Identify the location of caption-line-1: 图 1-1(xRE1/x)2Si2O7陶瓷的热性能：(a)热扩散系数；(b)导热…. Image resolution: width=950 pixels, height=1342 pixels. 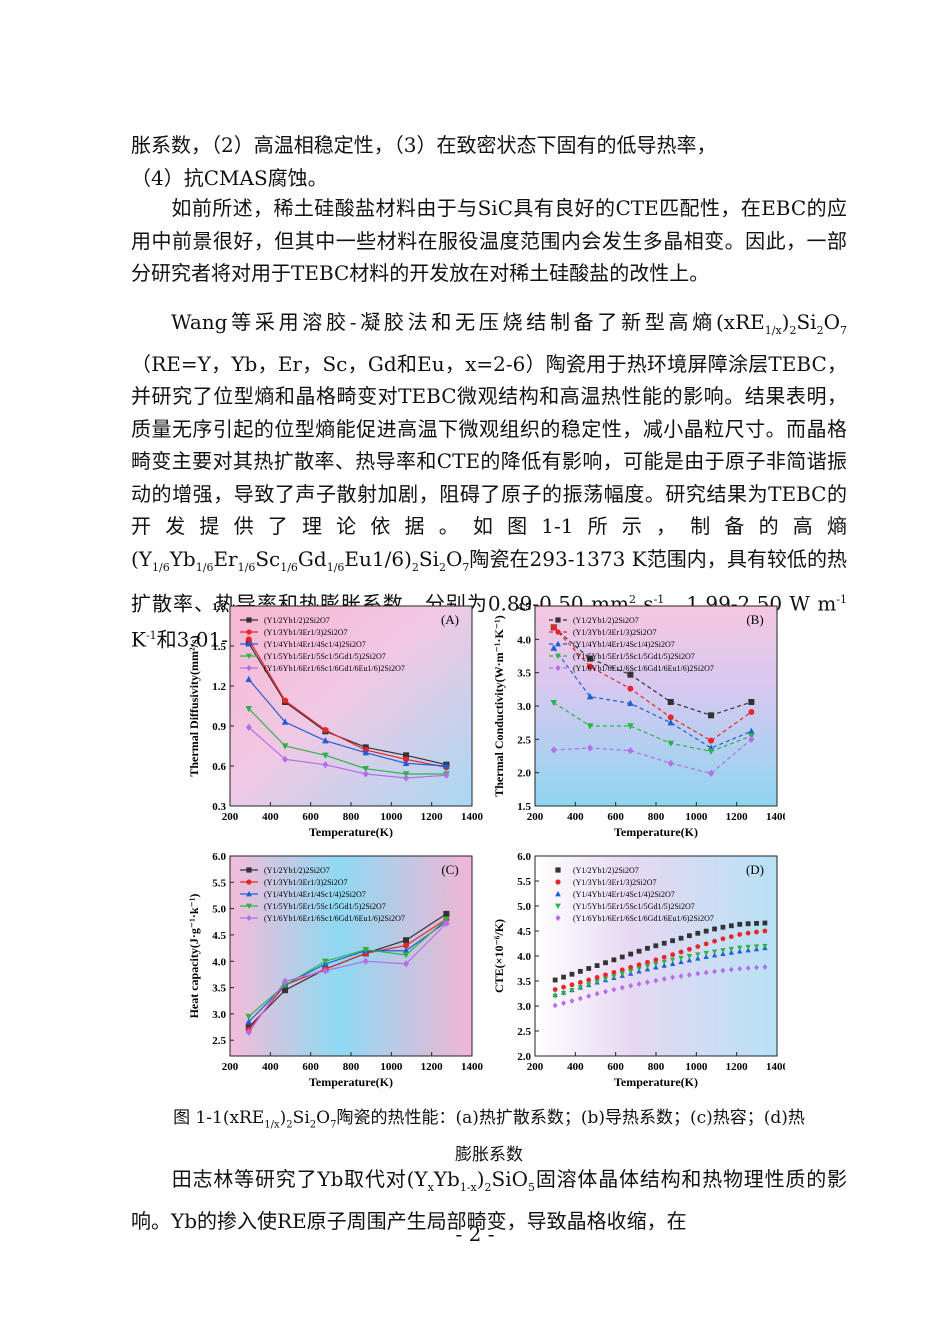
(489, 1119).